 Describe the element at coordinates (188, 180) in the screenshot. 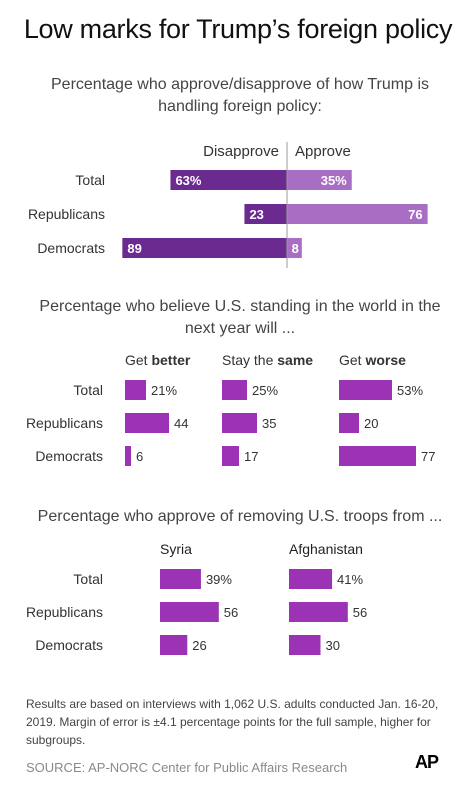

I see `data-label-disapprove: 63%` at that location.